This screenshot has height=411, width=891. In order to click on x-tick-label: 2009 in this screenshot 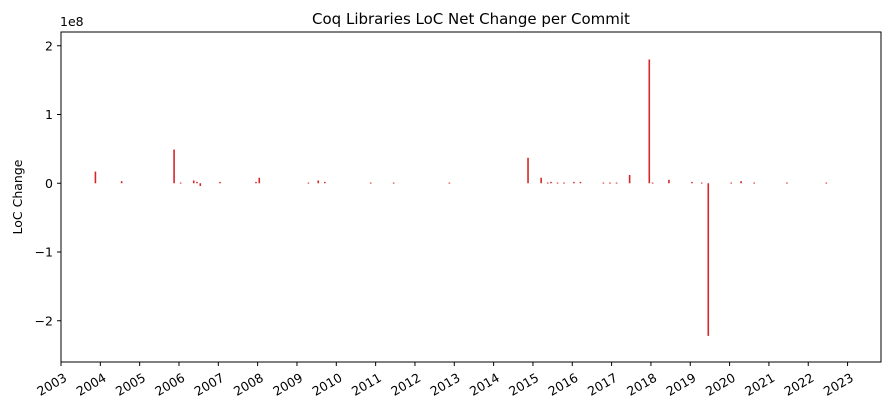, I will do `click(287, 384)`.